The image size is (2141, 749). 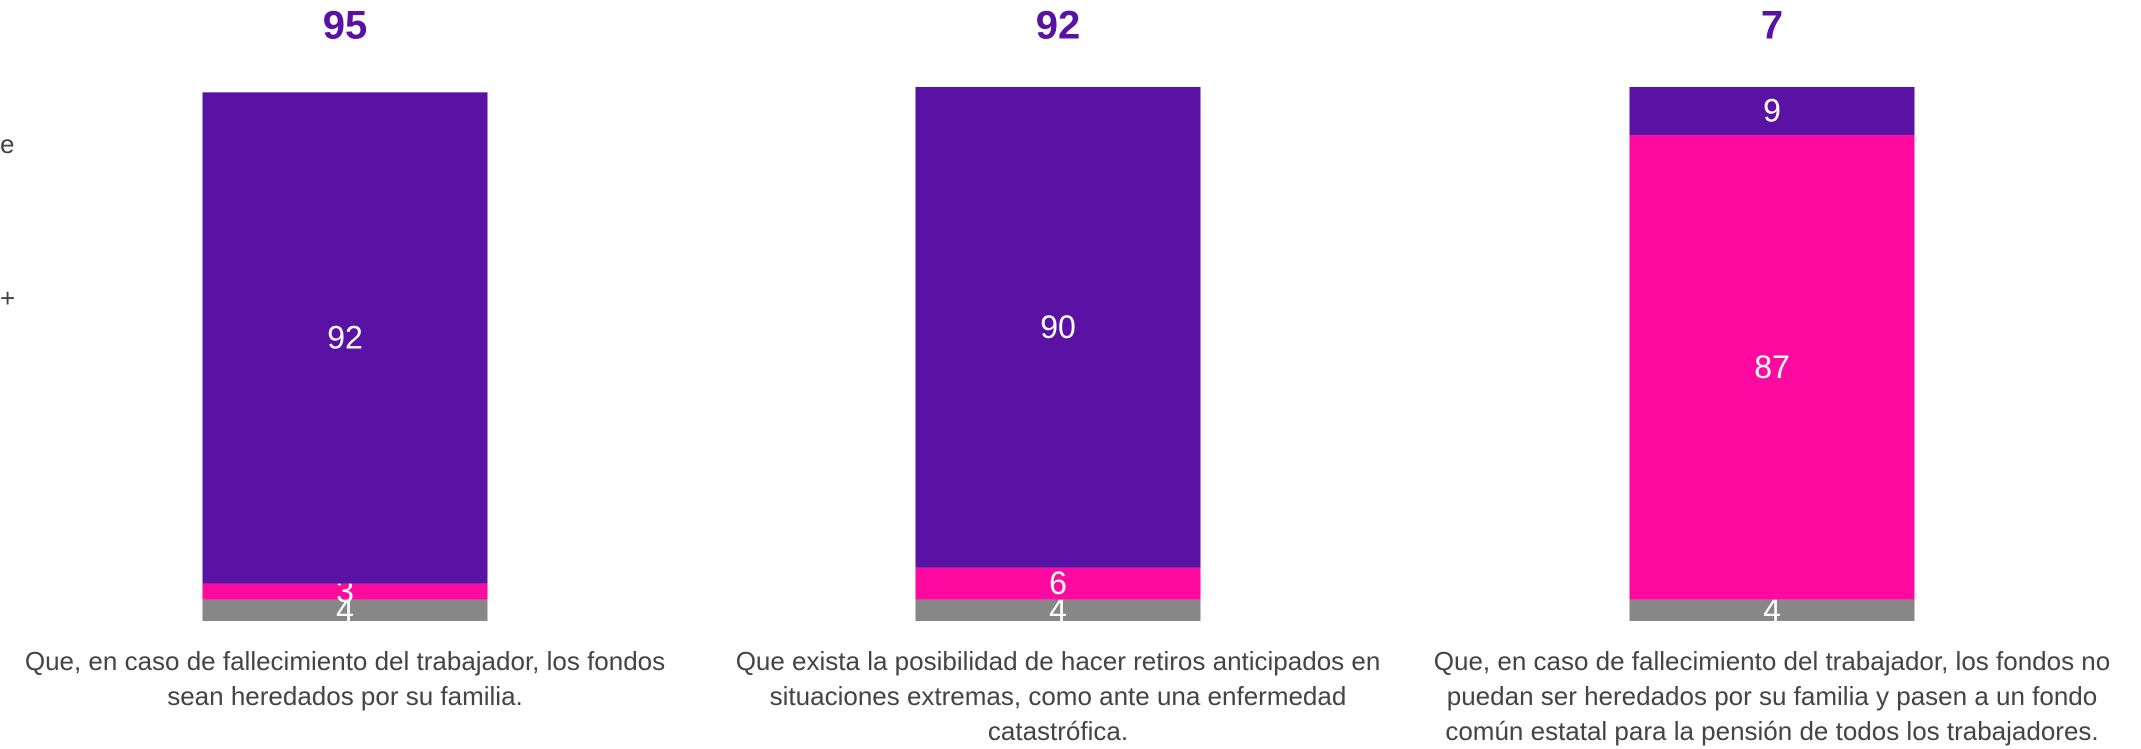 I want to click on data-label: 6, so click(x=1058, y=583).